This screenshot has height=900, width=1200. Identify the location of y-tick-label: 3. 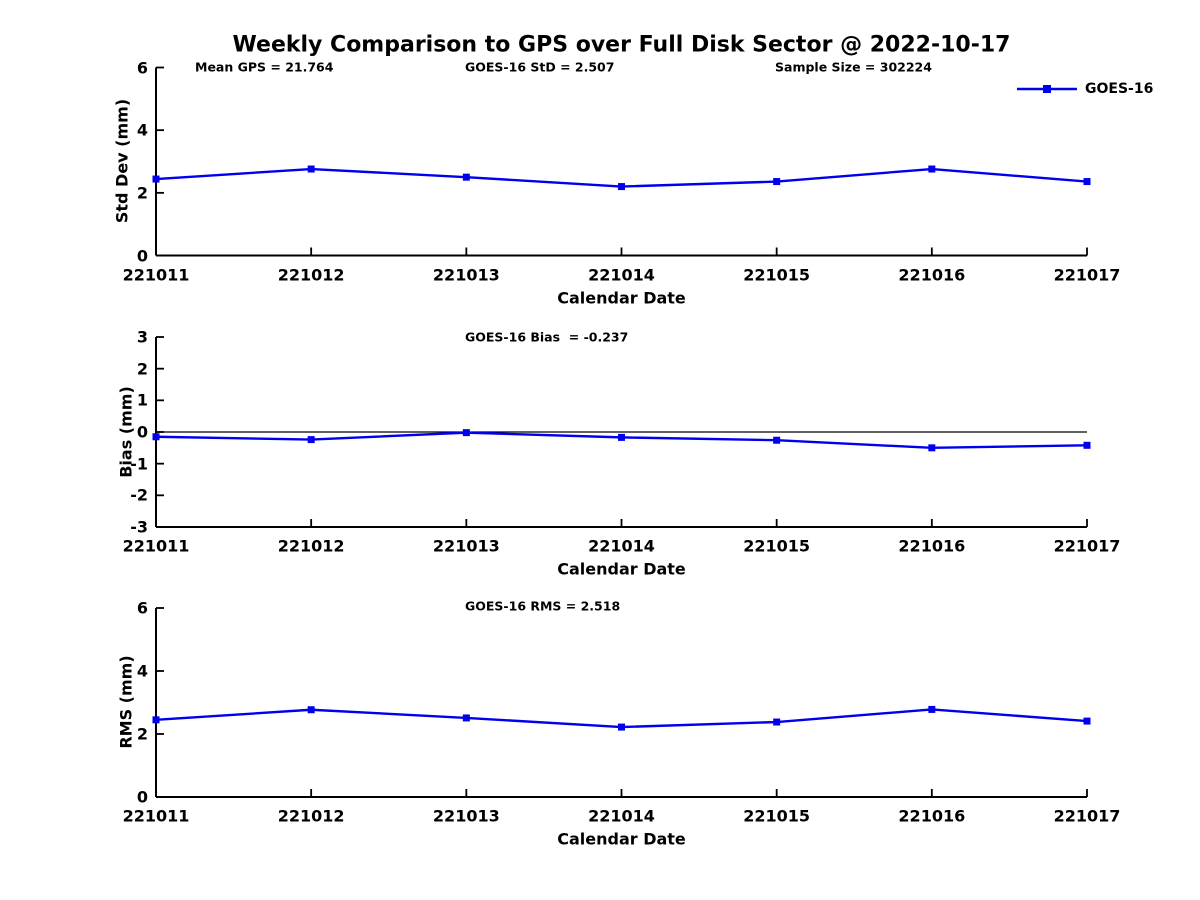
(142, 337).